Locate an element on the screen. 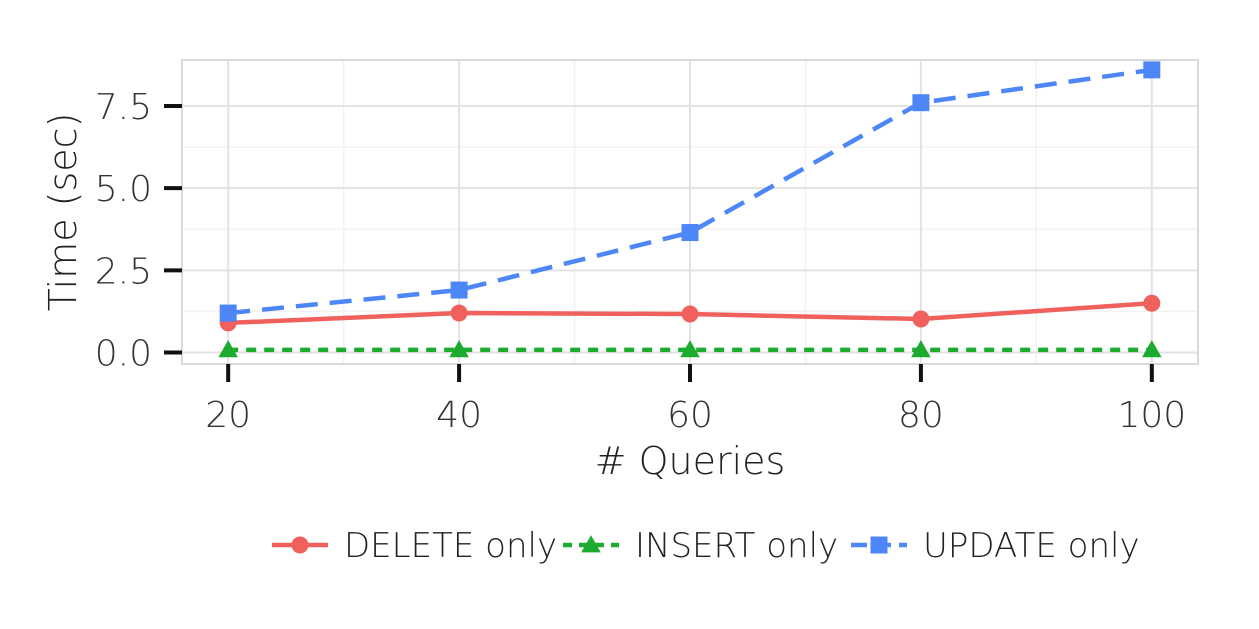  x-tick-label: 100 is located at coordinates (1151, 415).